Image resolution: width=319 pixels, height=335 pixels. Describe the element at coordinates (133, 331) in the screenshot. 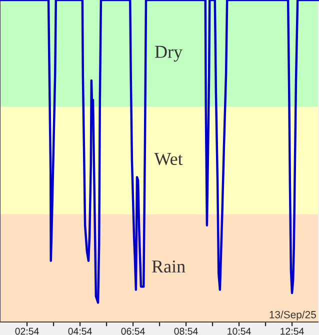

I see `x-tick-label: 06:54` at that location.